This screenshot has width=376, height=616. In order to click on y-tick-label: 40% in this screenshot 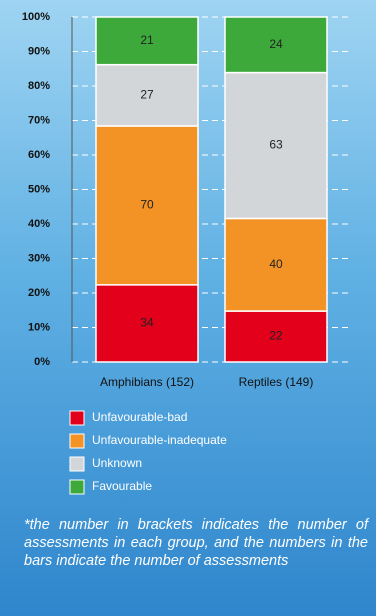, I will do `click(39, 224)`.